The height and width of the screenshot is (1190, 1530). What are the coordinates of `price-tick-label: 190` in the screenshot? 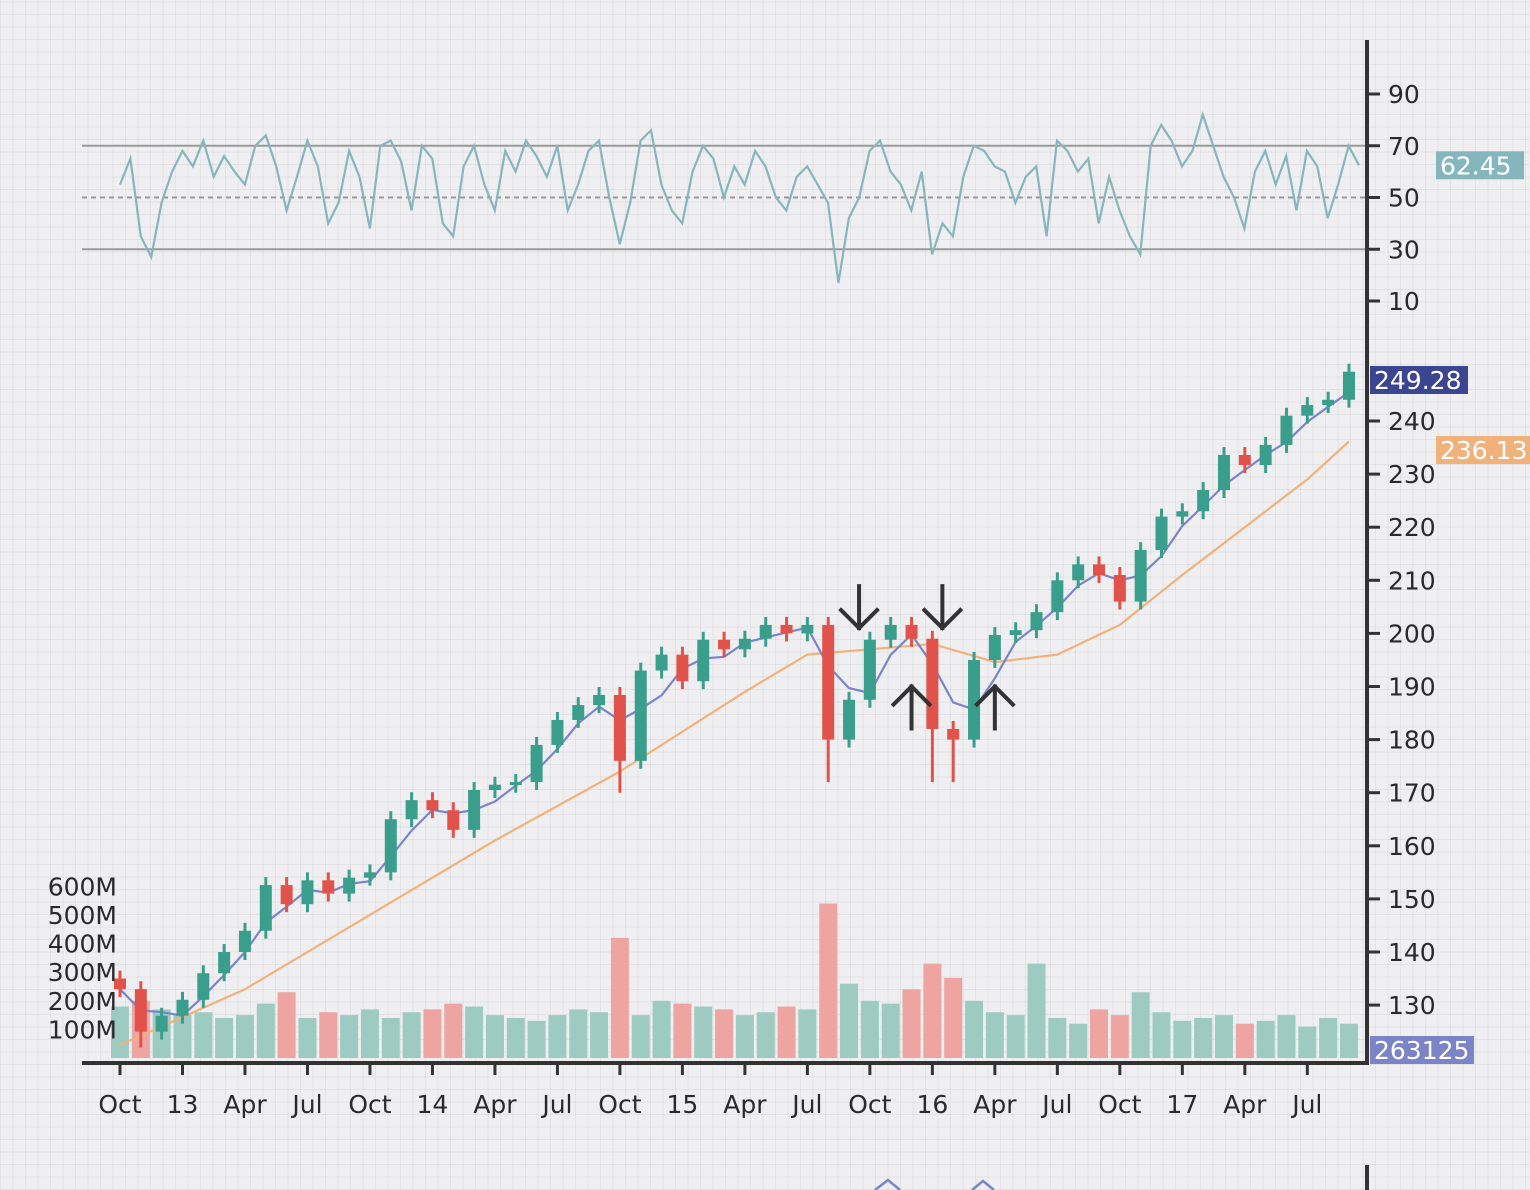 It's located at (1412, 687).